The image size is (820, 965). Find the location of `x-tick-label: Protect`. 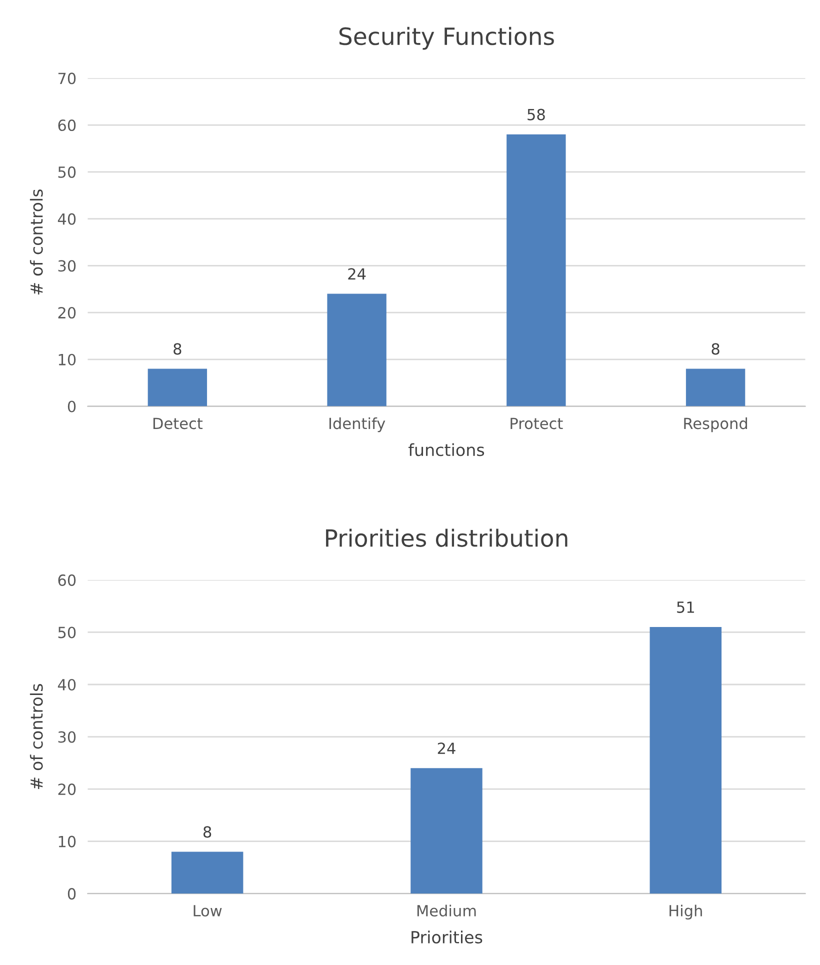

x-tick-label: Protect is located at coordinates (536, 424).